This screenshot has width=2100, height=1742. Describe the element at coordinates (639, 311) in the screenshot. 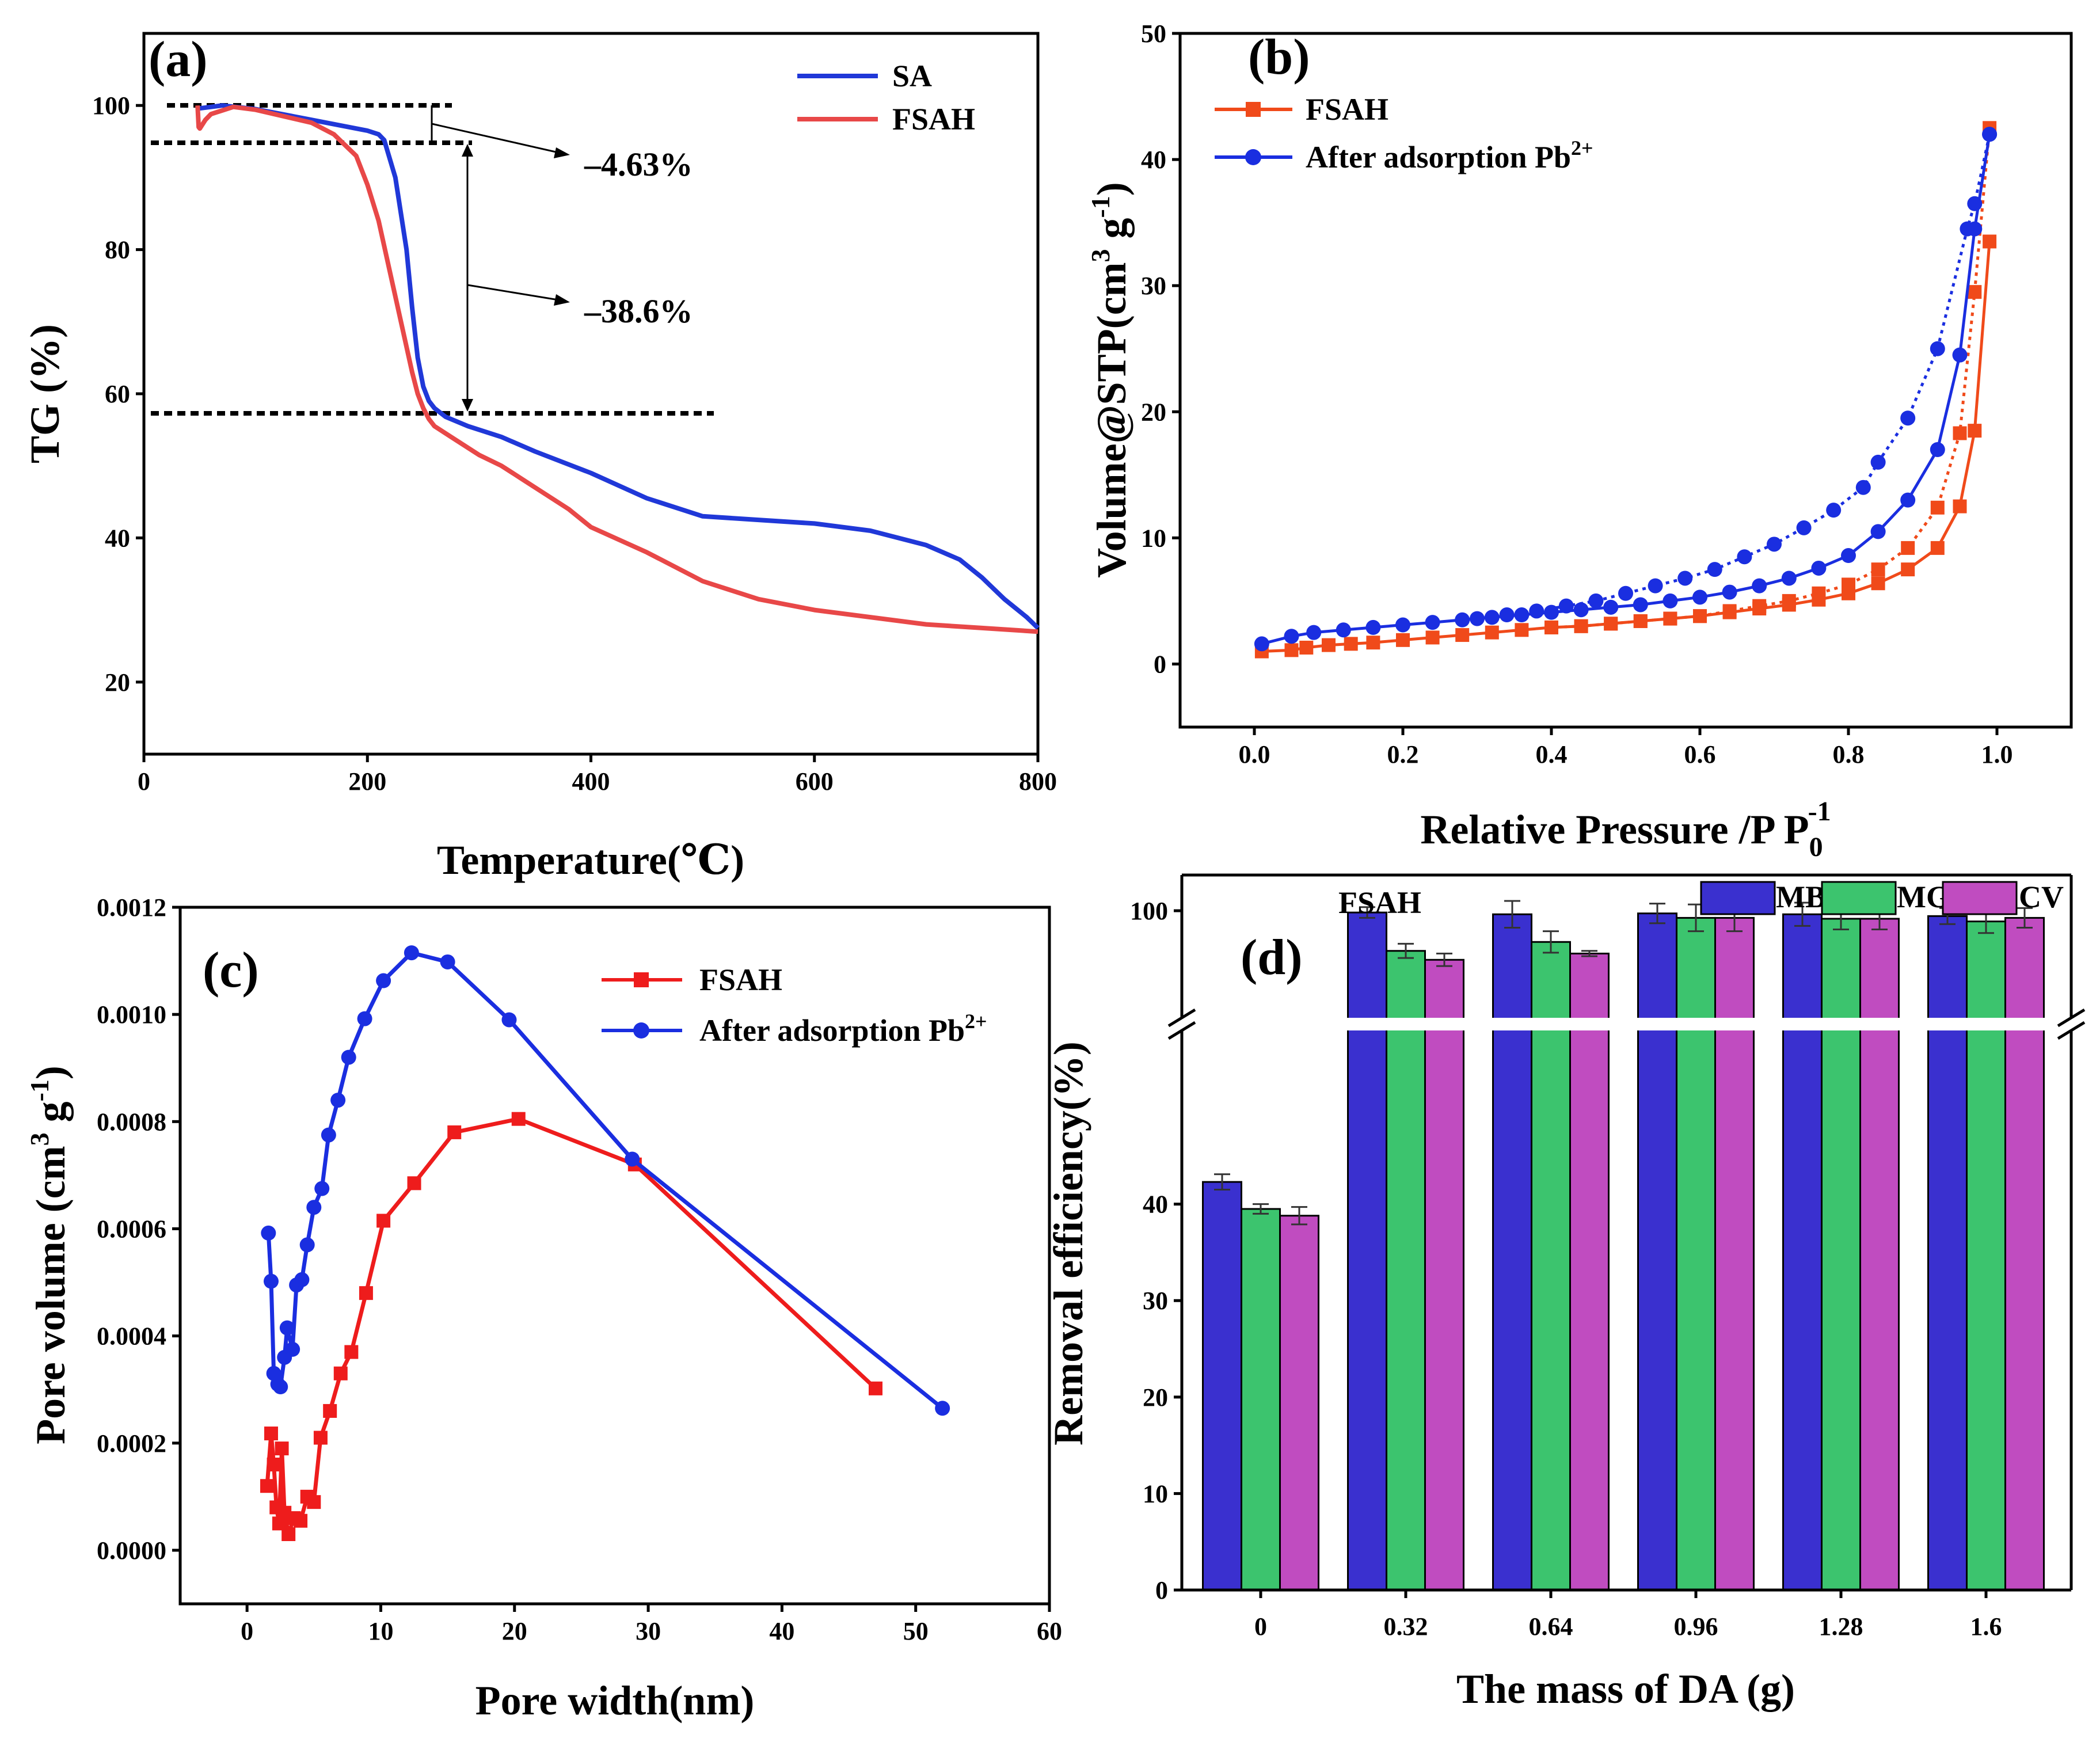

I see `annotation-38-6: –38.6%` at that location.